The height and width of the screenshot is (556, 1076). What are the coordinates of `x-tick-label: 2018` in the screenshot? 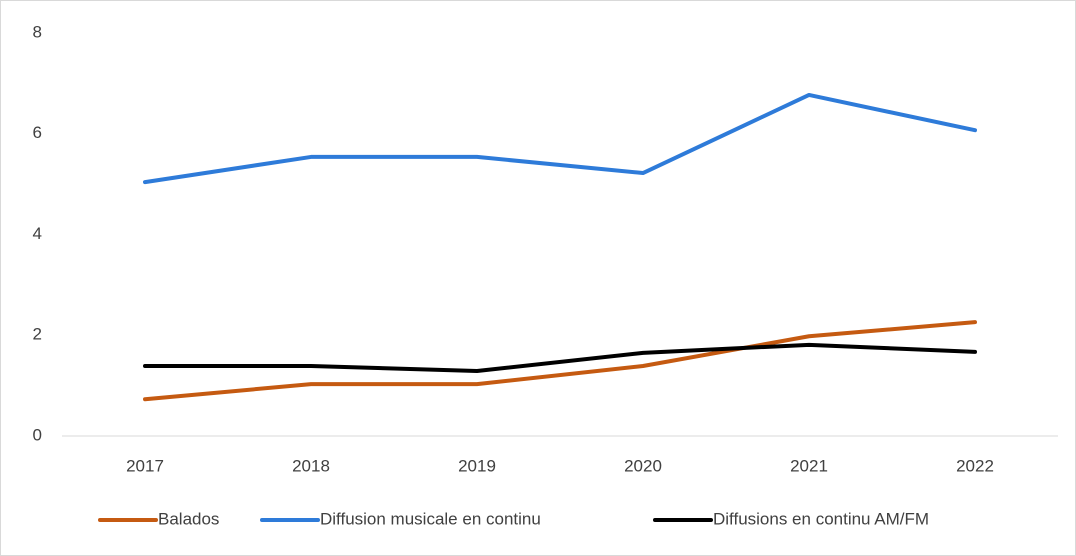 It's located at (311, 465).